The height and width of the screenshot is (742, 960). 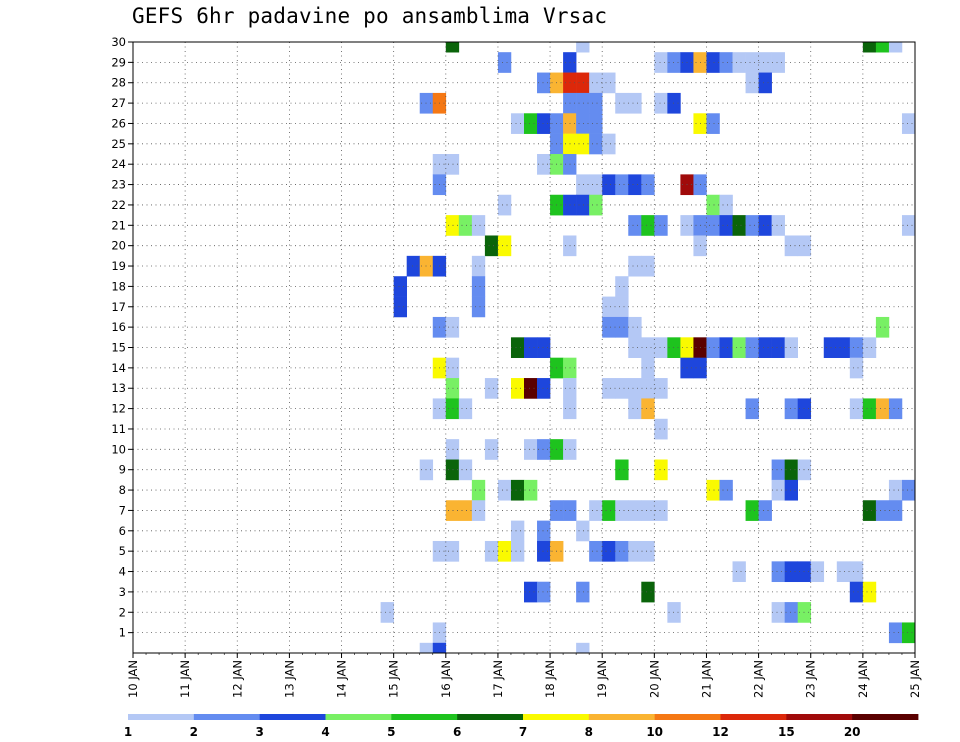 I want to click on y-tick-label: 29, so click(x=118, y=62).